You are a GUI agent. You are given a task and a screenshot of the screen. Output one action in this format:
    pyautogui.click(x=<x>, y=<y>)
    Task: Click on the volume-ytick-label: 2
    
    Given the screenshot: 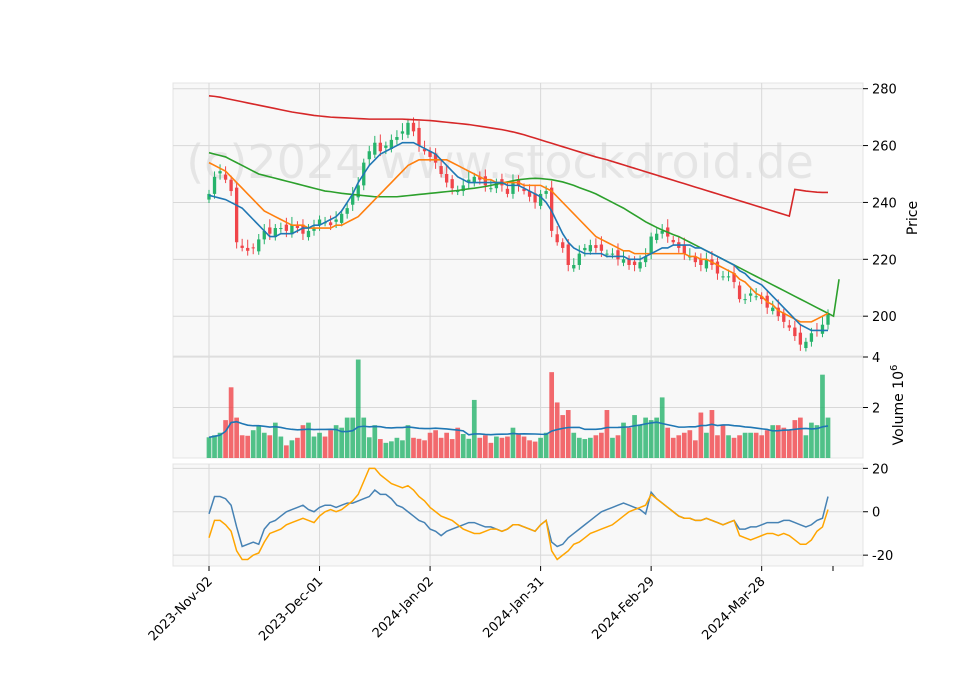 What is the action you would take?
    pyautogui.click(x=876, y=409)
    